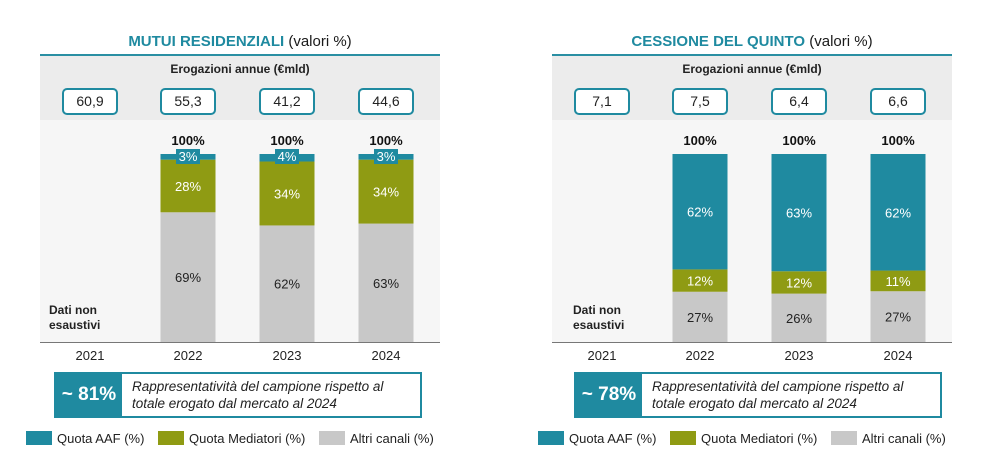 This screenshot has width=999, height=471. Describe the element at coordinates (89, 395) in the screenshot. I see `representativeness-pct: ~ 81%` at that location.